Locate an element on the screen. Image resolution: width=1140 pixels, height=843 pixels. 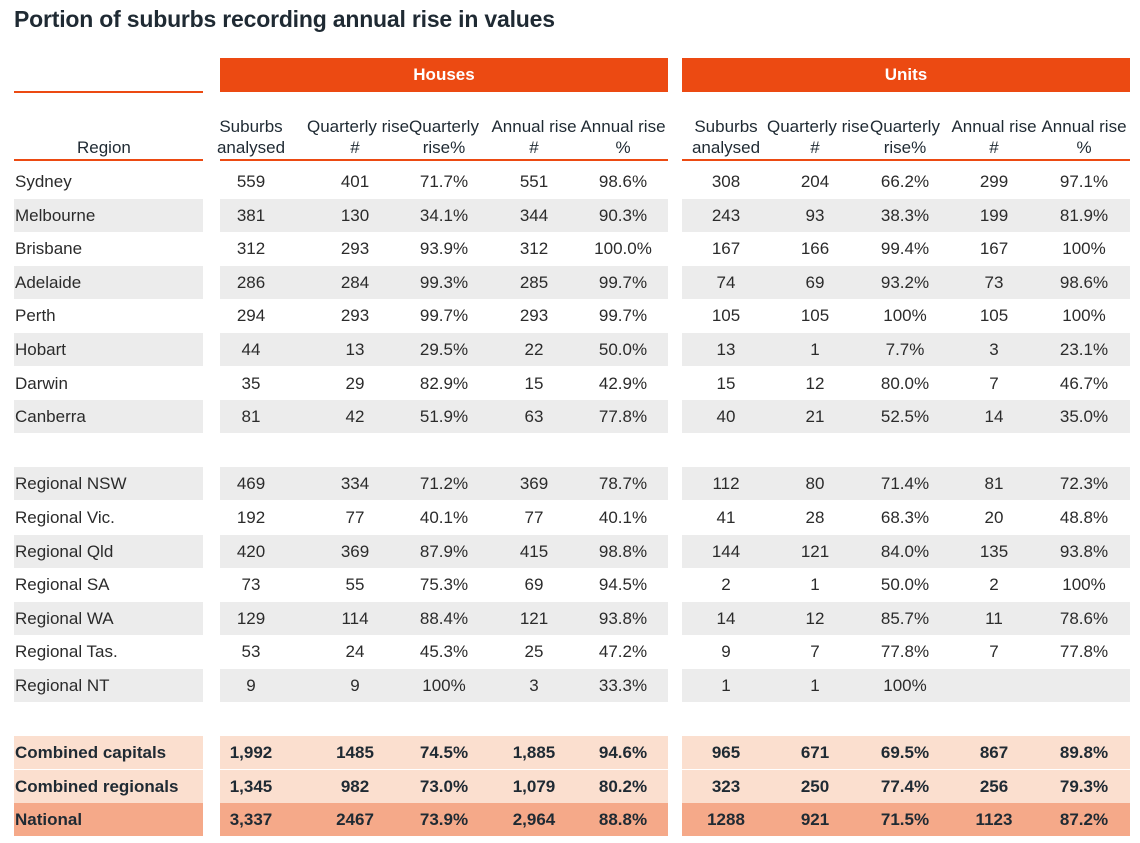
value-cell: 12 is located at coordinates (815, 618).